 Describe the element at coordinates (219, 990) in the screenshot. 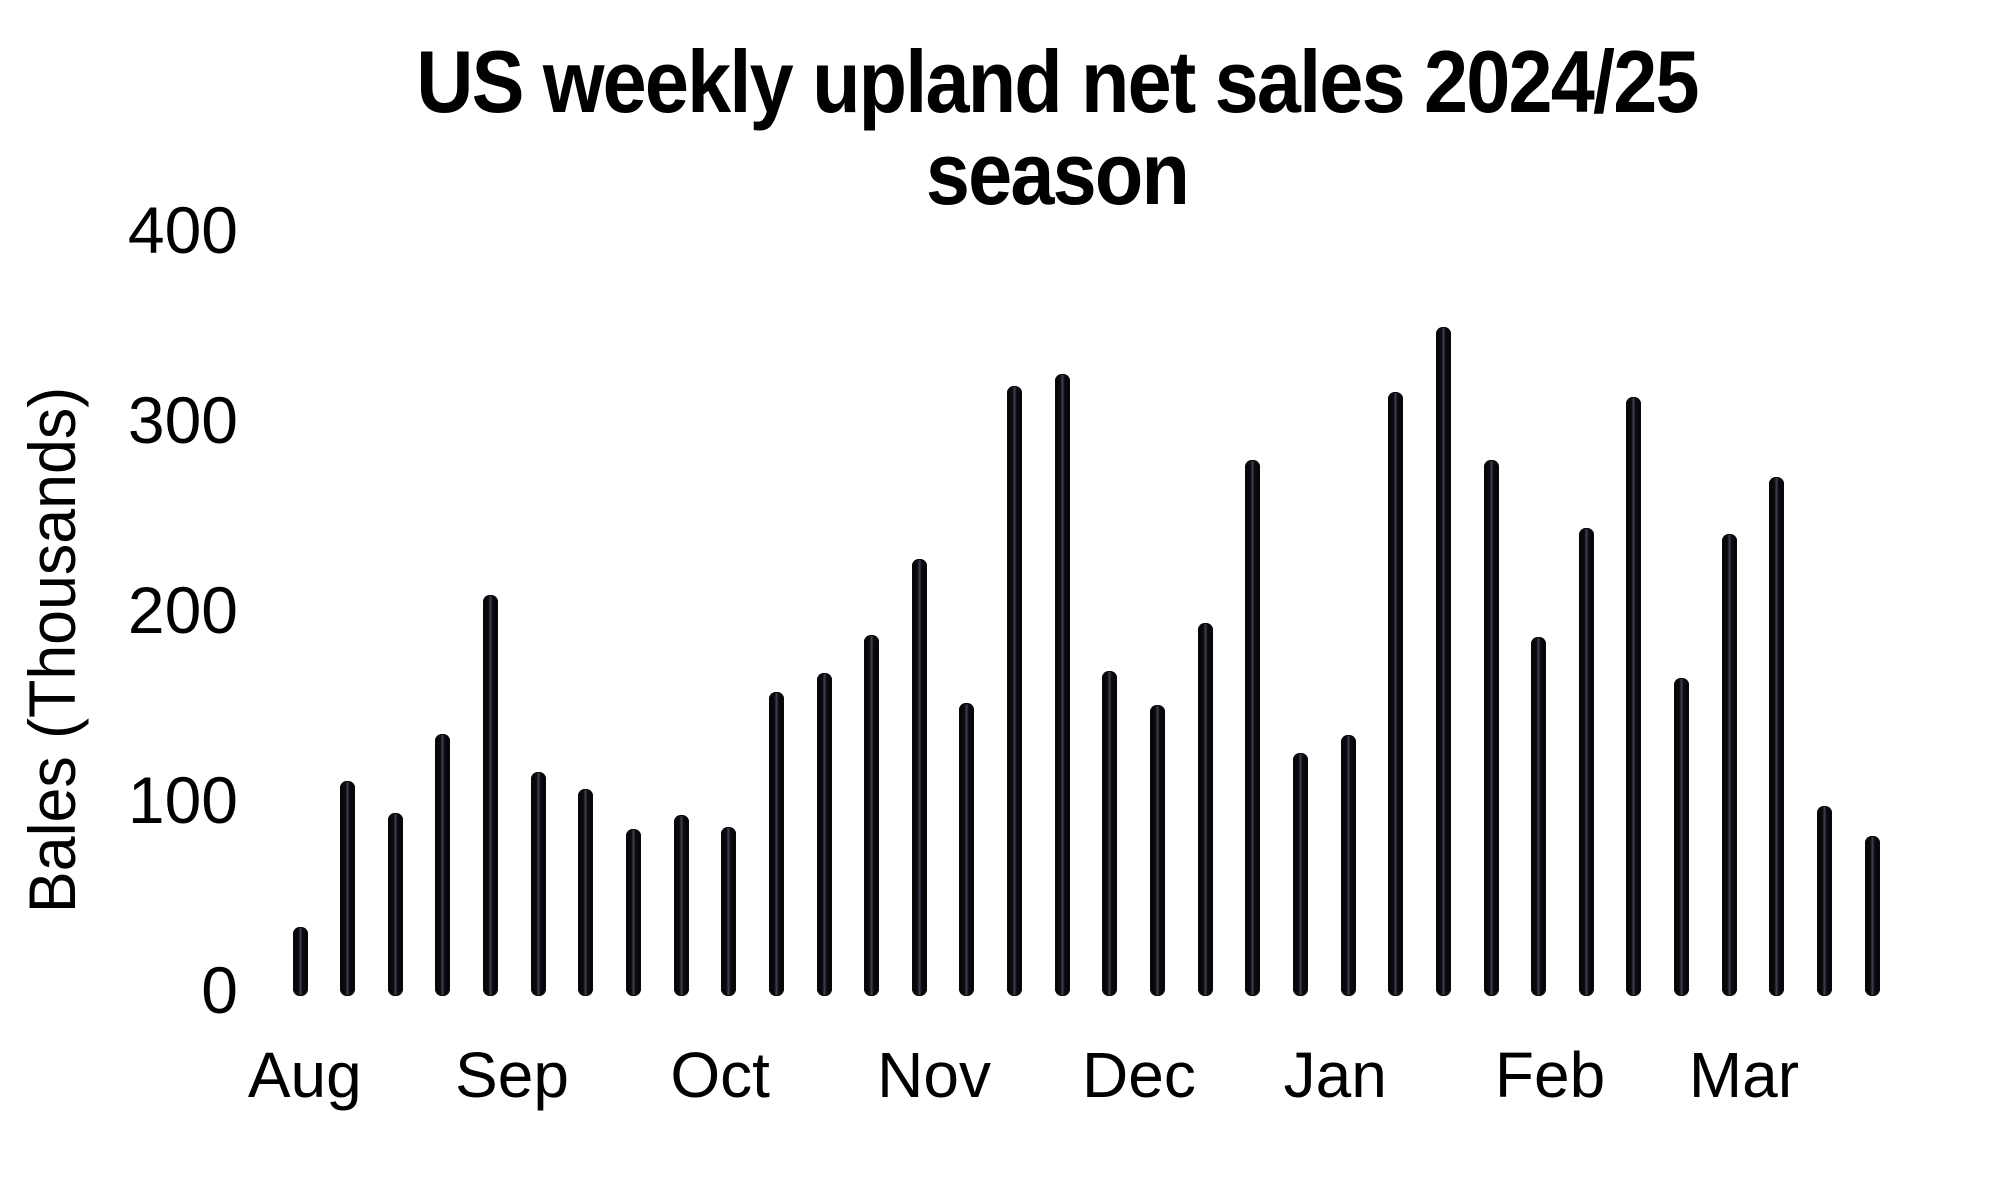

I see `y-tick-label: 0` at that location.